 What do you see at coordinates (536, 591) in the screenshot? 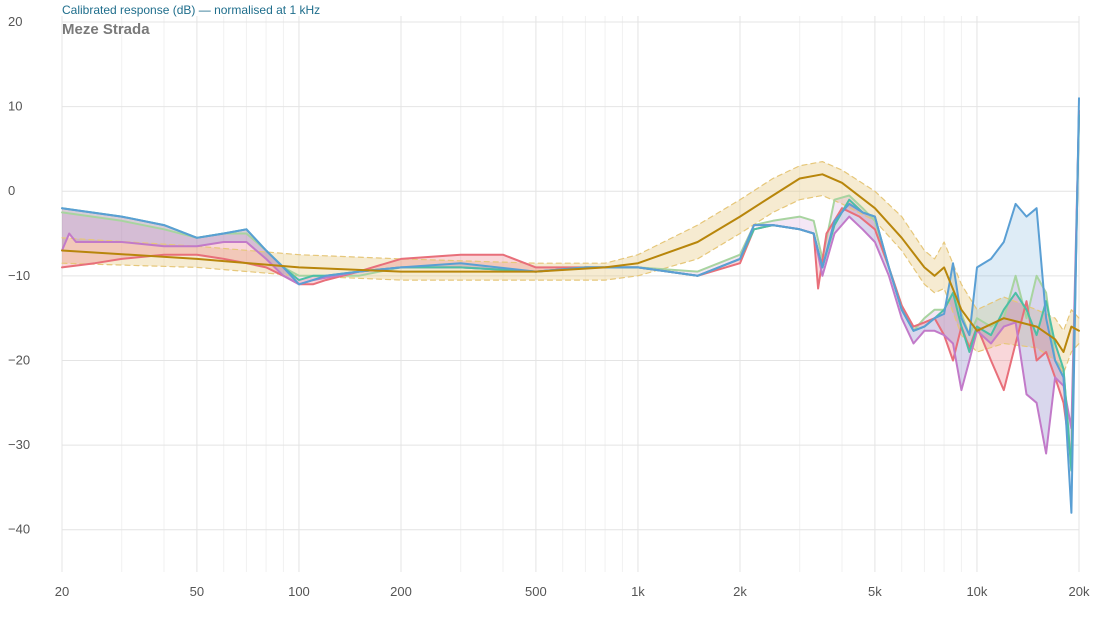
I see `x-tick-label: 500` at bounding box center [536, 591].